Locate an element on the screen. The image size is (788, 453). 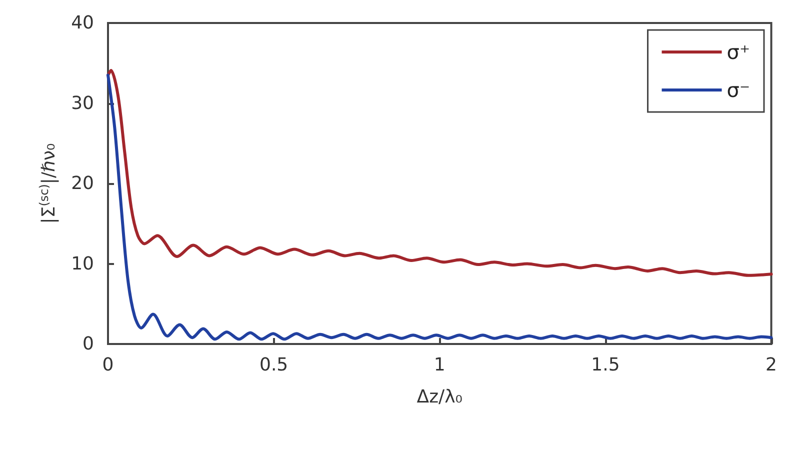
x-tick-label: 0 is located at coordinates (108, 365).